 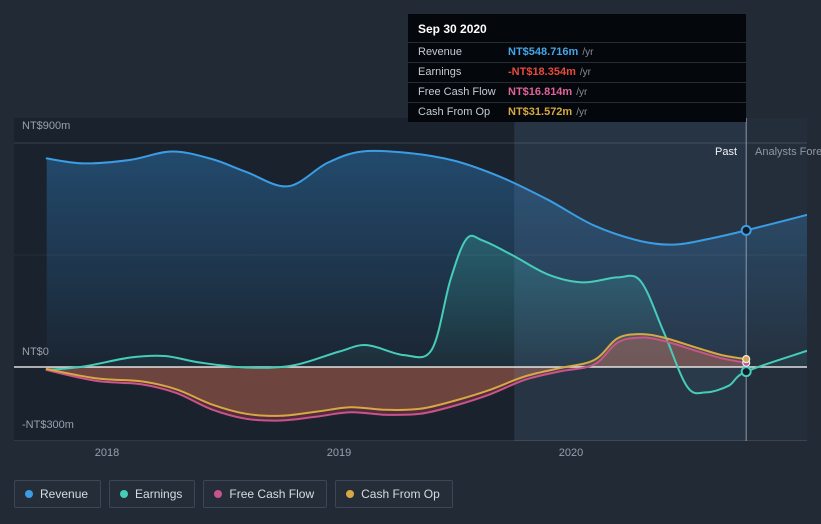 What do you see at coordinates (588, 52) in the screenshot?
I see `tooltip-suffix-revenue: /yr` at bounding box center [588, 52].